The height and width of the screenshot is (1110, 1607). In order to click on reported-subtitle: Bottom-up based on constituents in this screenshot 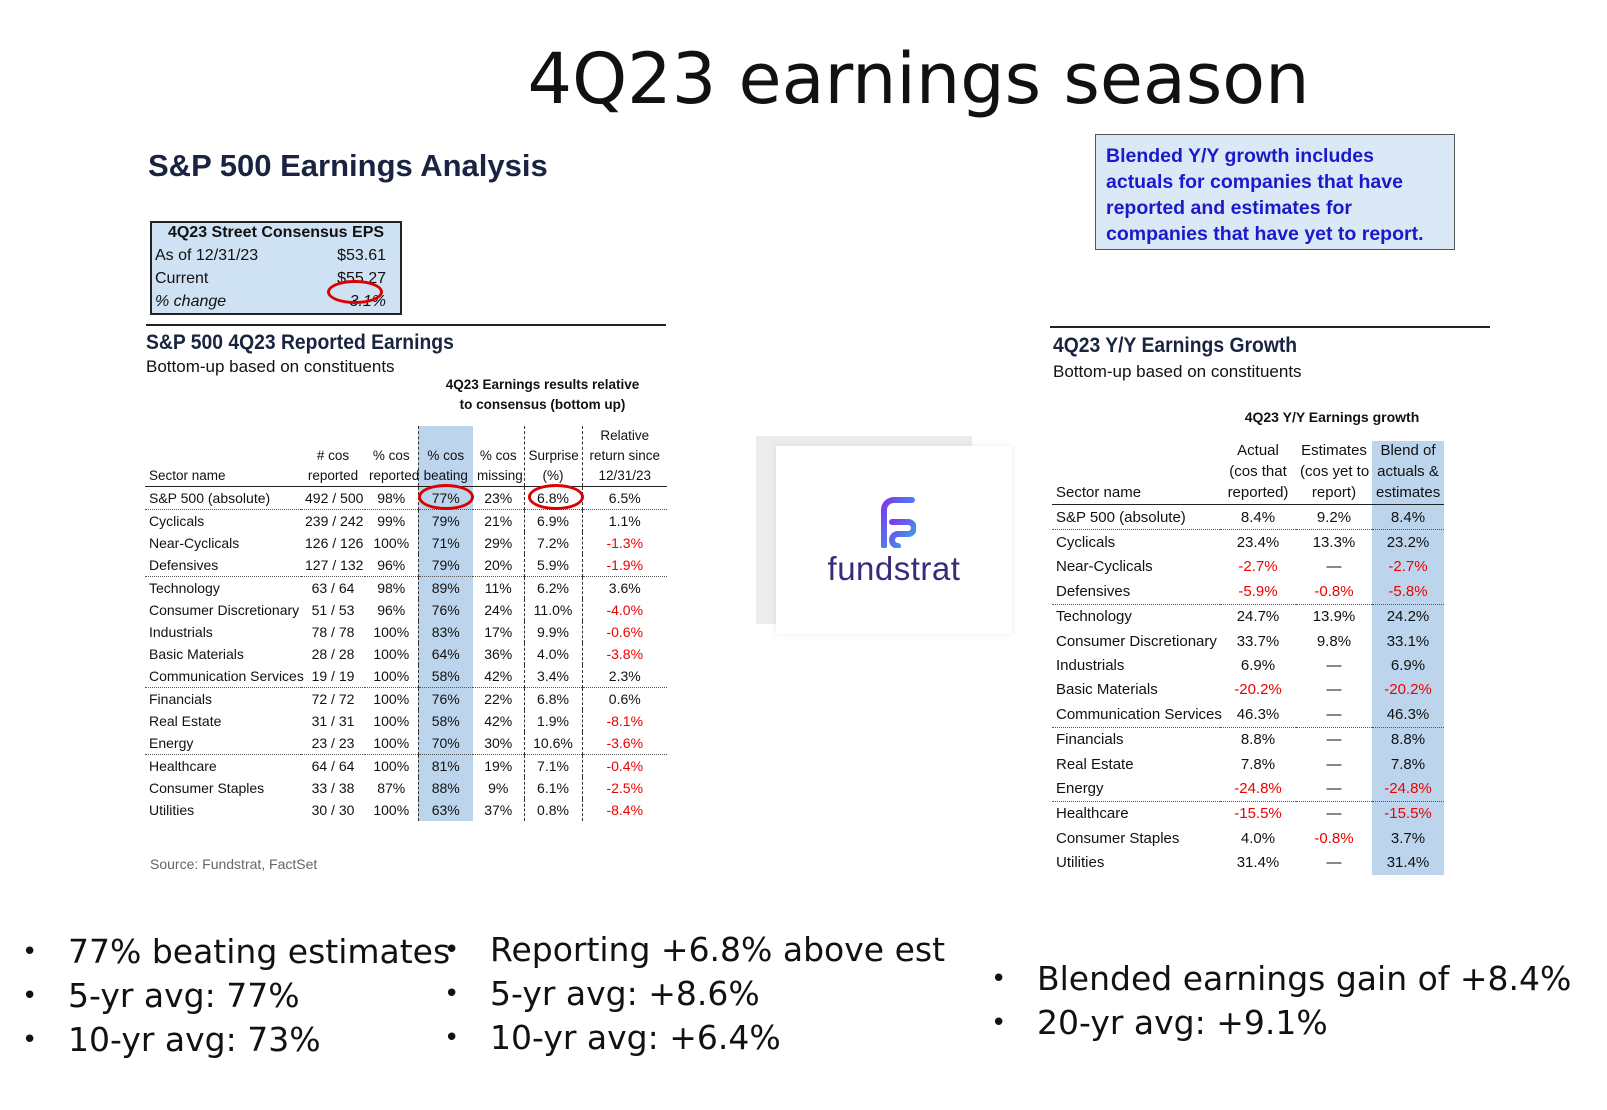, I will do `click(270, 366)`.